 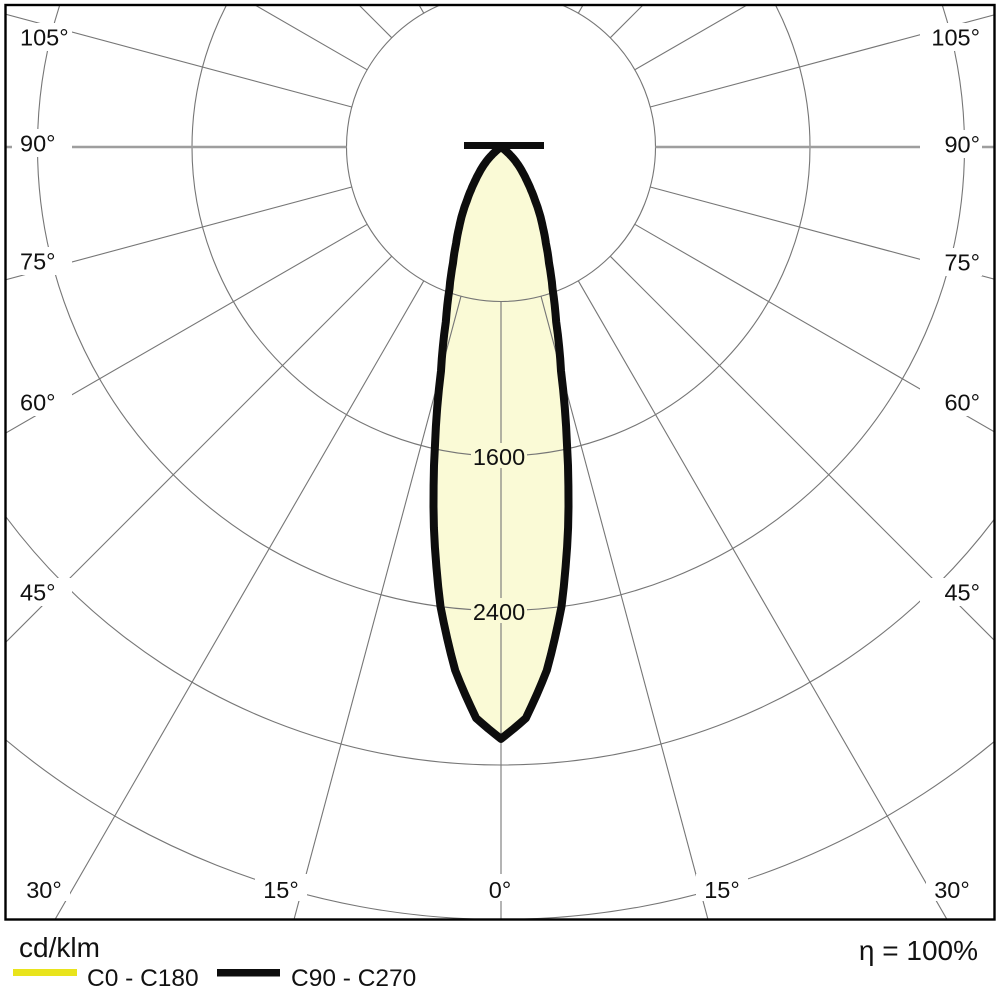 I want to click on ring-label-2400: 2400, so click(x=499, y=612).